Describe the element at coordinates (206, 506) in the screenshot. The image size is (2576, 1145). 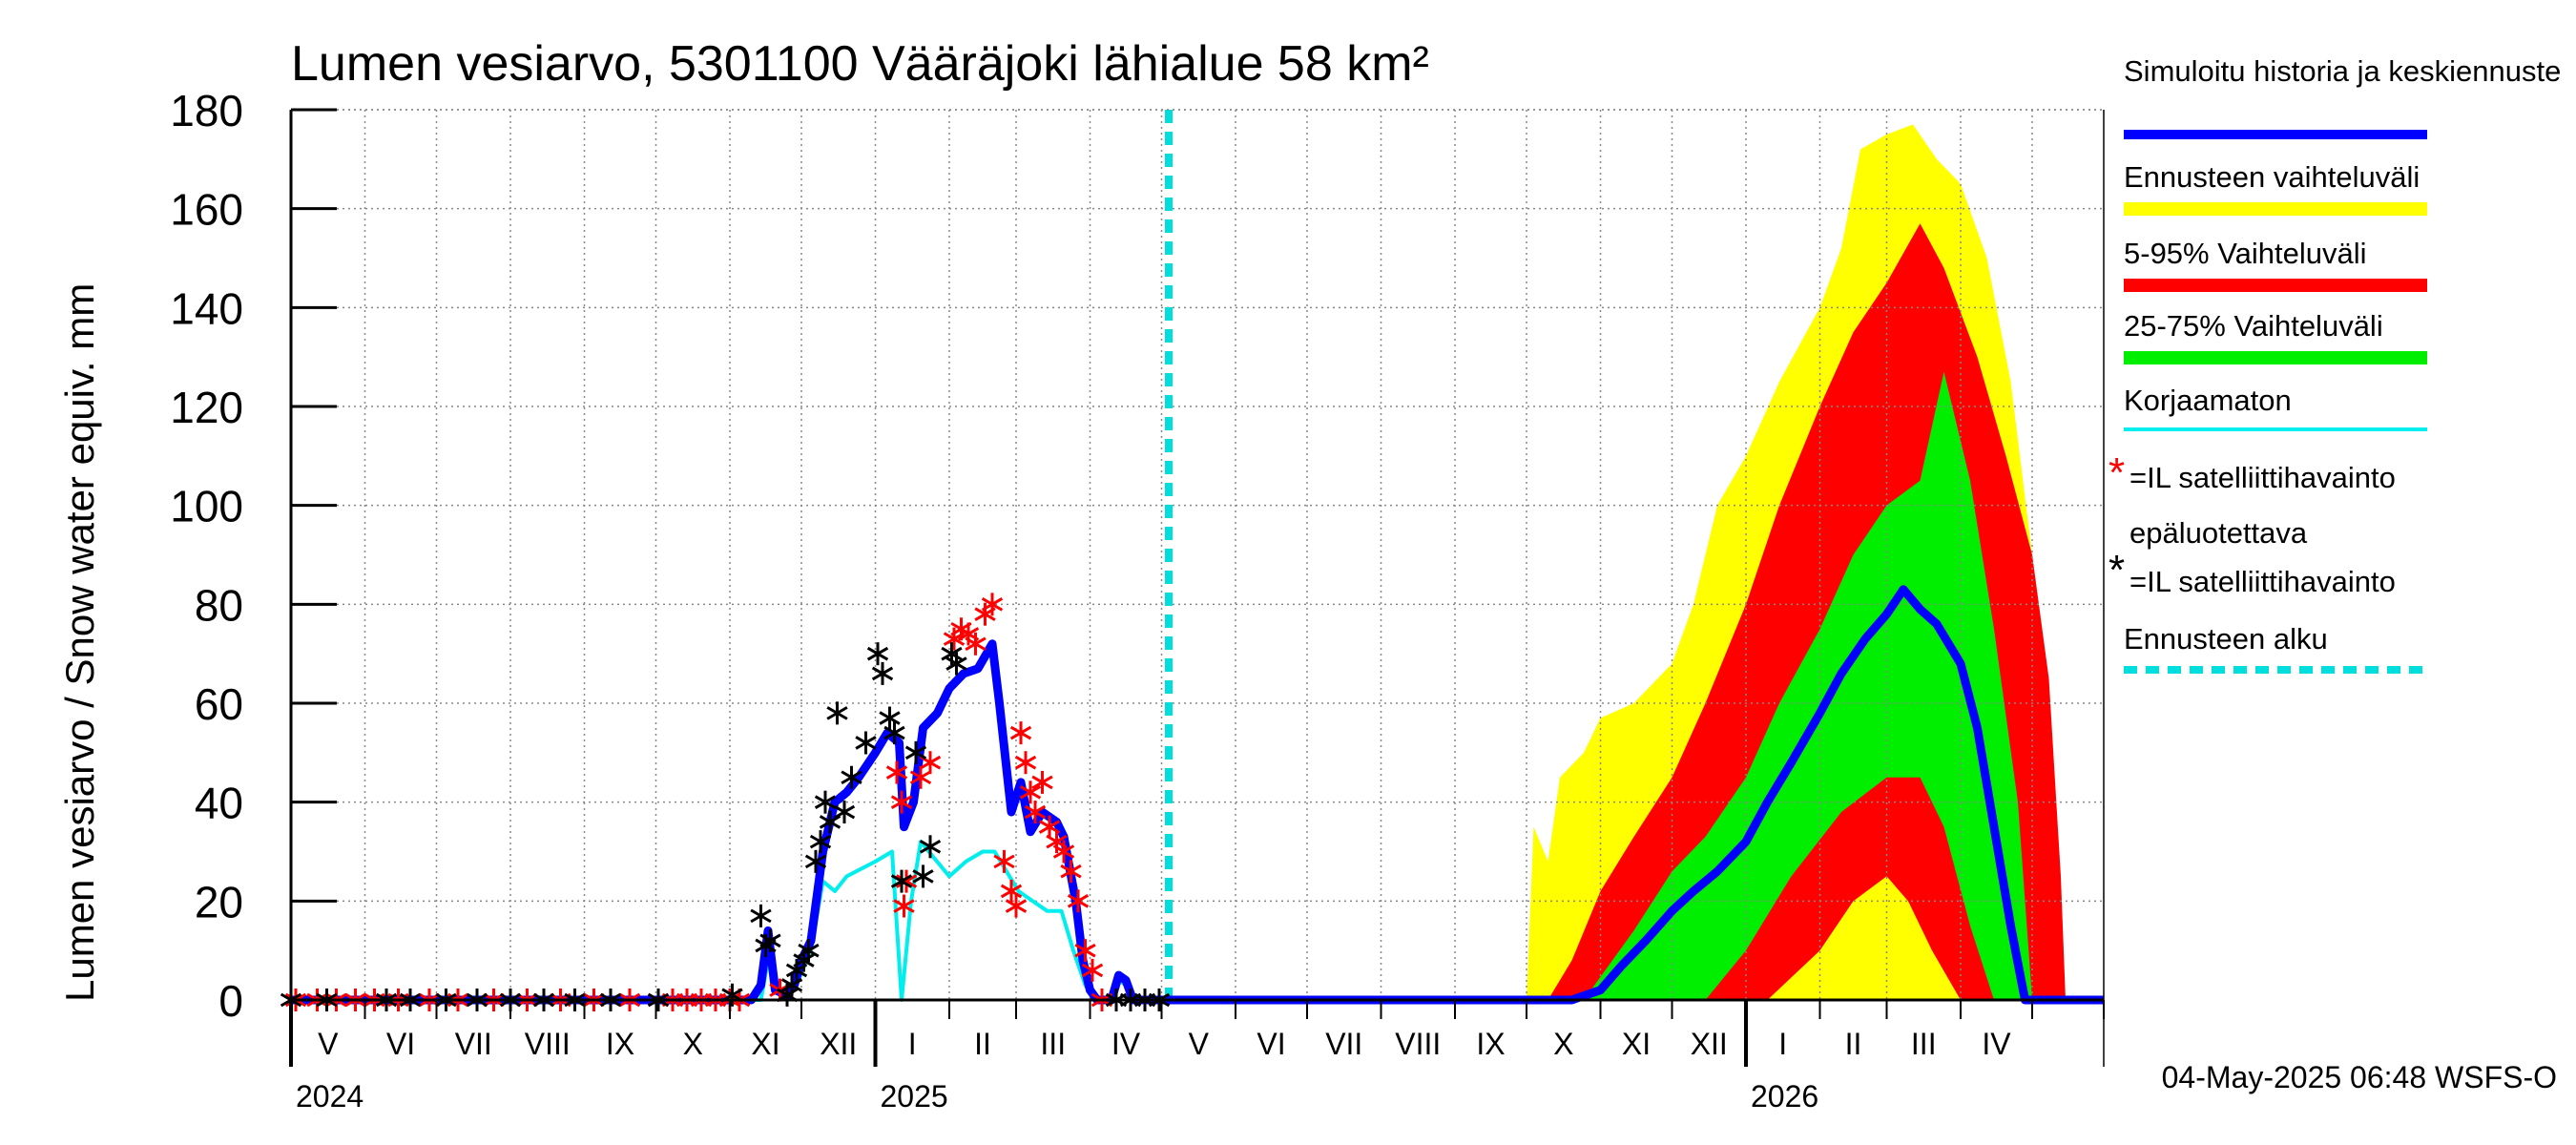
I see `y-tick-label: 100` at that location.